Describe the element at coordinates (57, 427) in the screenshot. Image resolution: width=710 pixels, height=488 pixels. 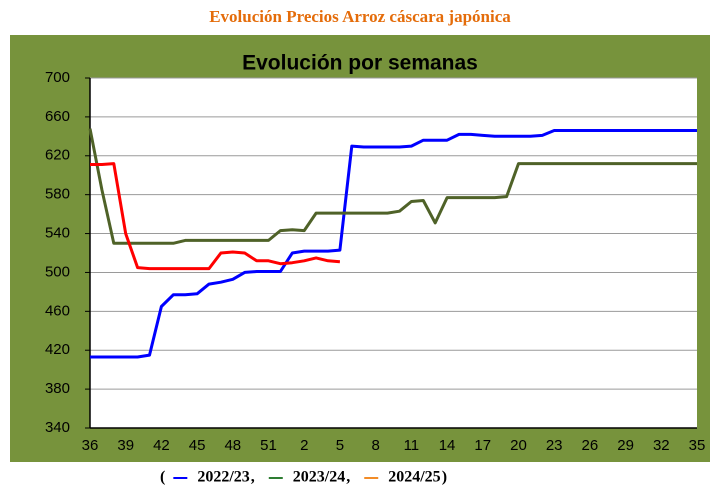
I see `y-tick-label: 340` at that location.